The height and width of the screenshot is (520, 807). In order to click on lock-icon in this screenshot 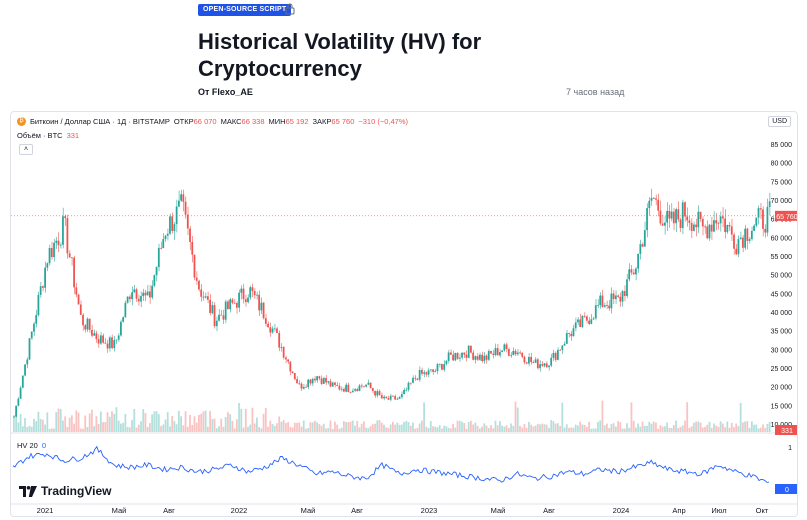, I will do `click(290, 9)`.